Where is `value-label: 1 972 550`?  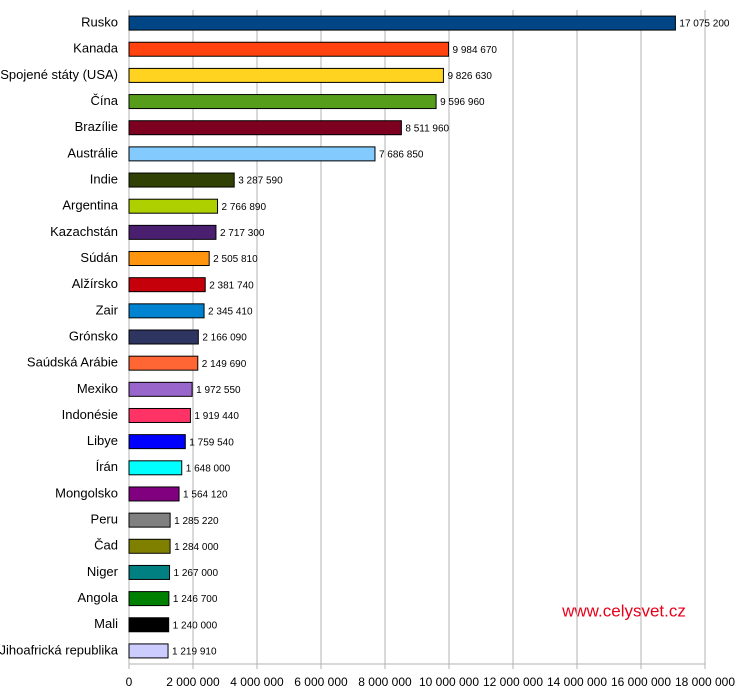
value-label: 1 972 550 is located at coordinates (218, 390).